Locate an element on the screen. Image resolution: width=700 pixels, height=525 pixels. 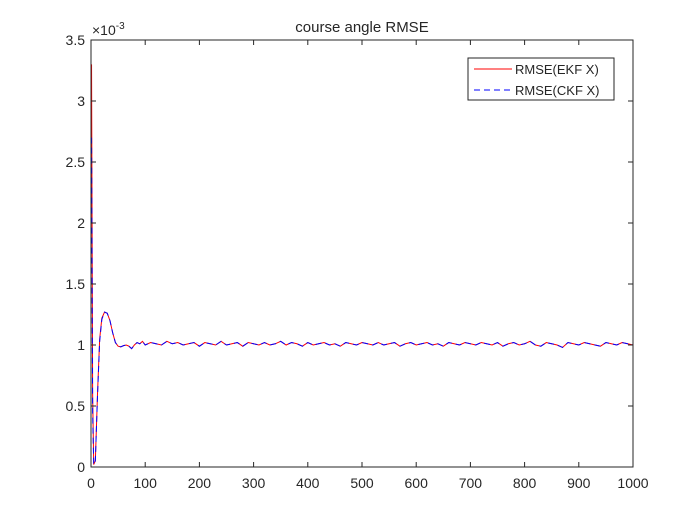
x-tick-label: 900 is located at coordinates (579, 483).